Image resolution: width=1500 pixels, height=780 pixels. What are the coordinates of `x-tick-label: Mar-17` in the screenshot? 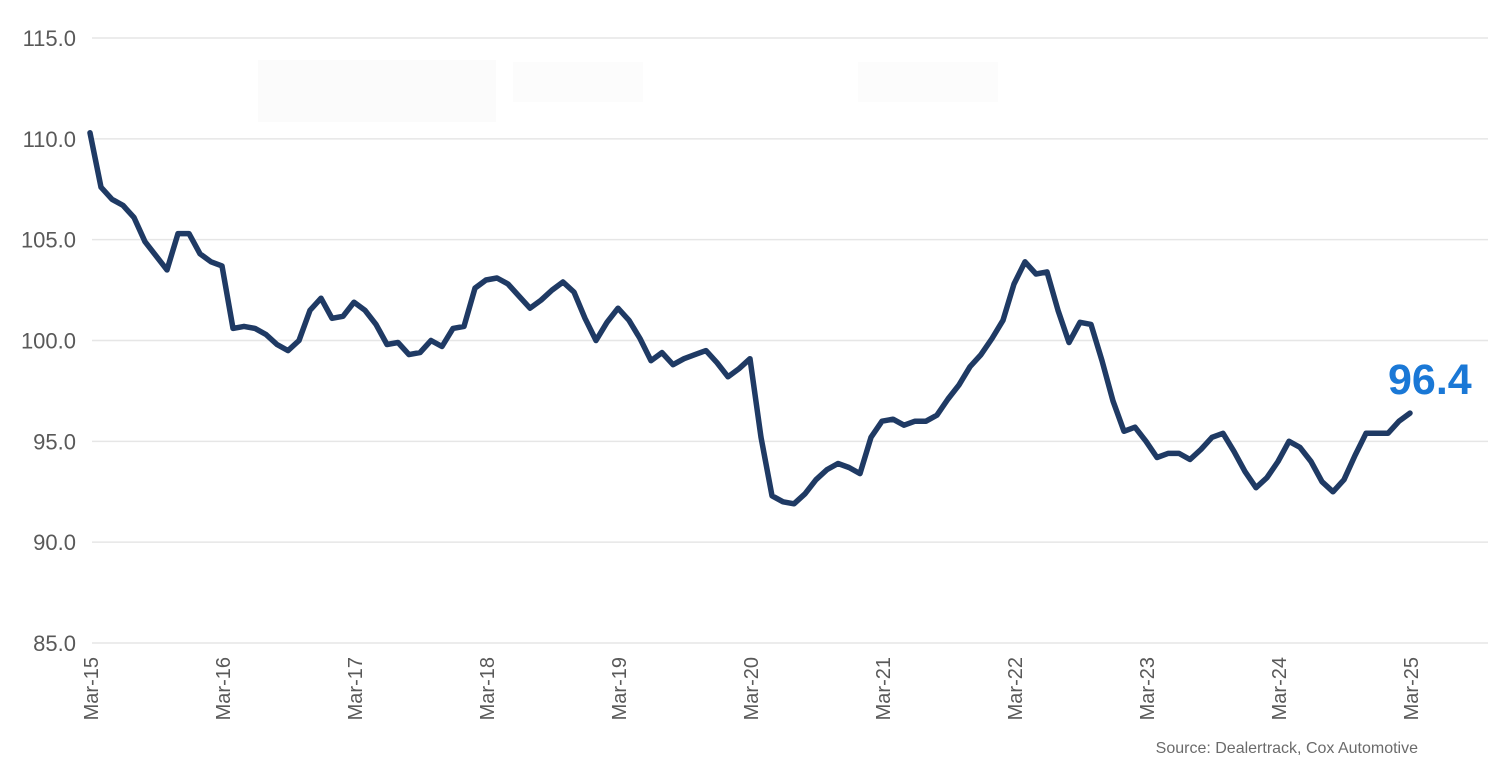 It's located at (356, 688).